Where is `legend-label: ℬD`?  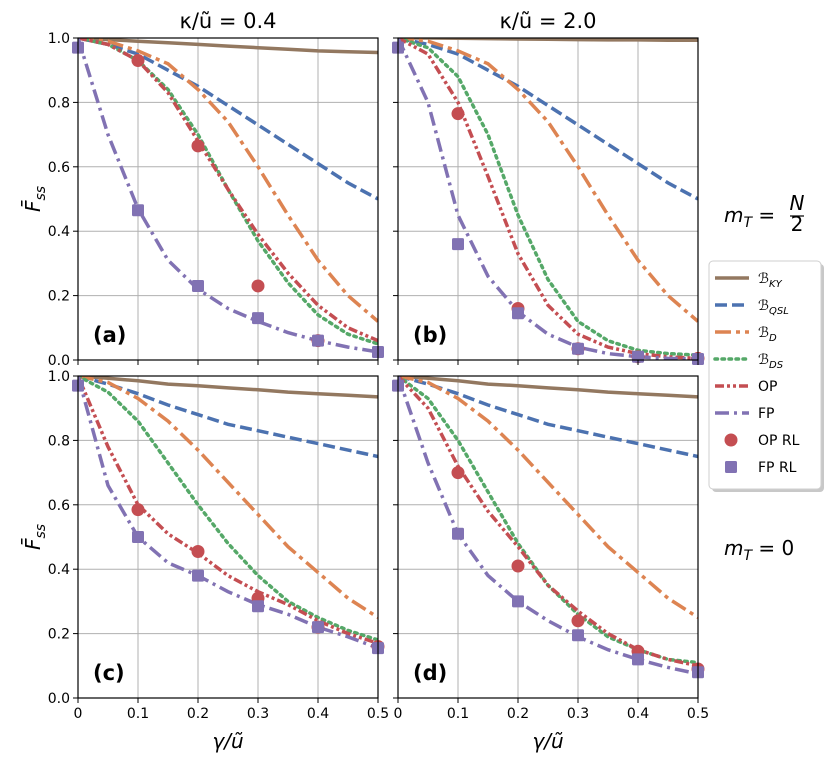
legend-label: ℬD is located at coordinates (767, 334).